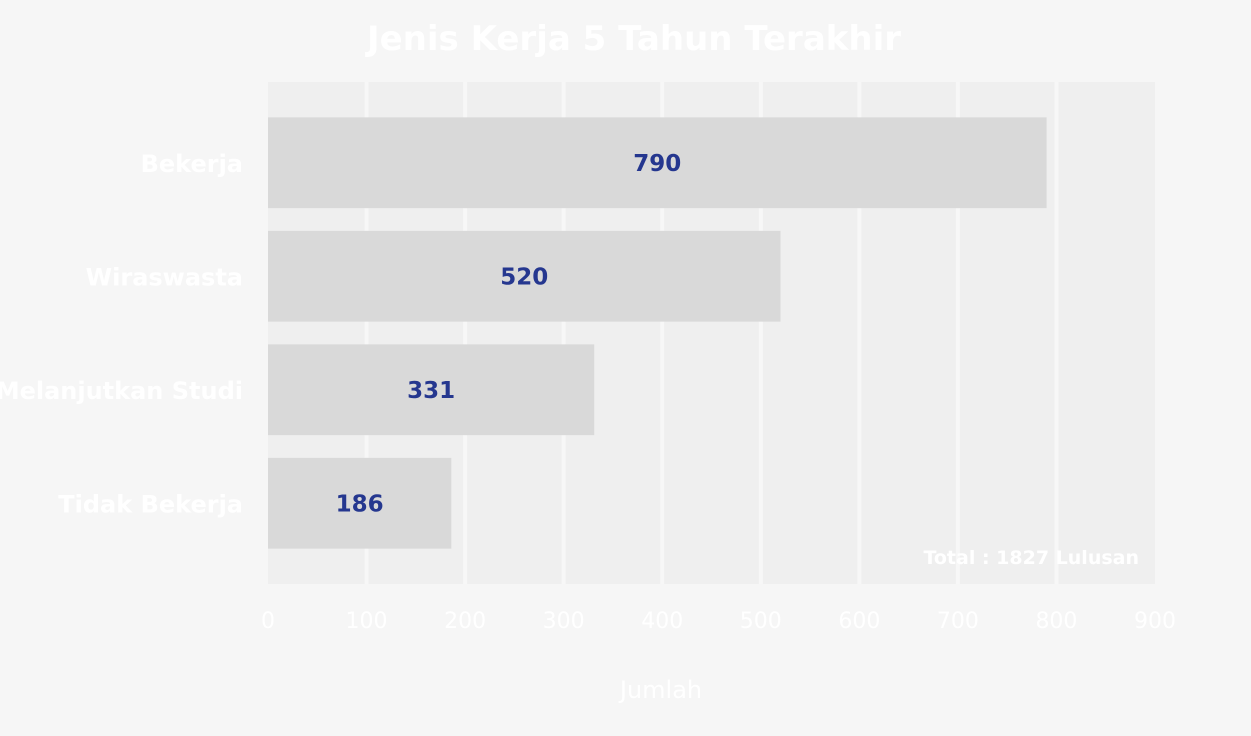  Describe the element at coordinates (761, 621) in the screenshot. I see `x-tick-label: 500` at that location.